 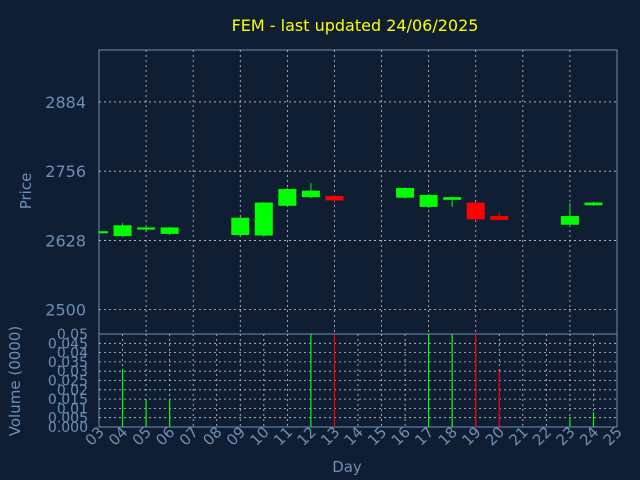 What do you see at coordinates (72, 409) in the screenshot?
I see `volume-tick-label: 0.01` at bounding box center [72, 409].